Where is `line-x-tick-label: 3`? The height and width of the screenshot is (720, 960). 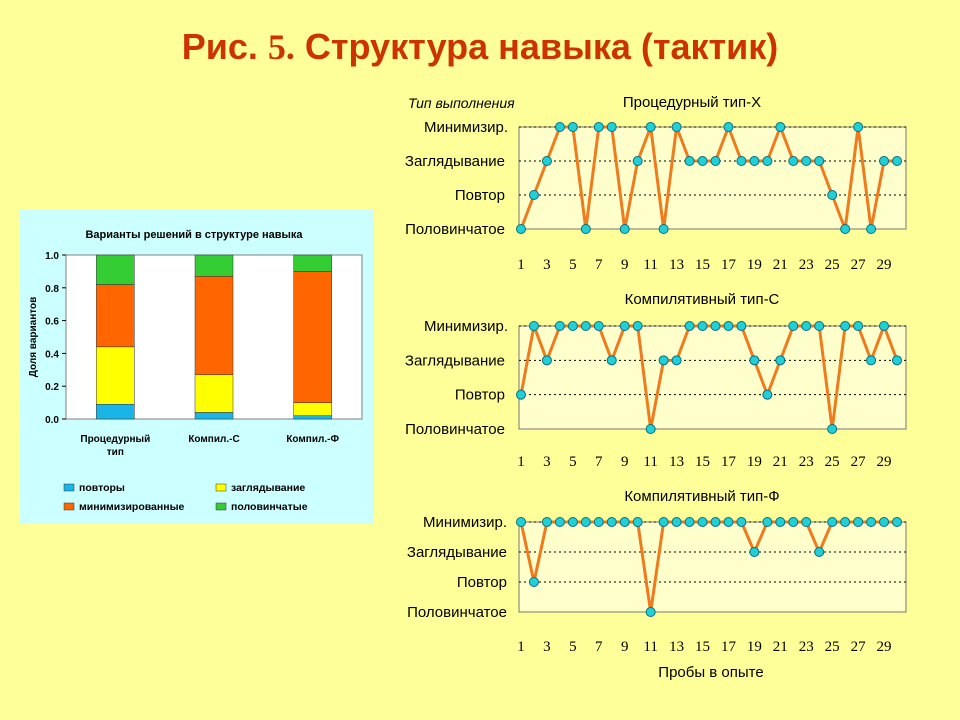 line-x-tick-label: 3 is located at coordinates (547, 647).